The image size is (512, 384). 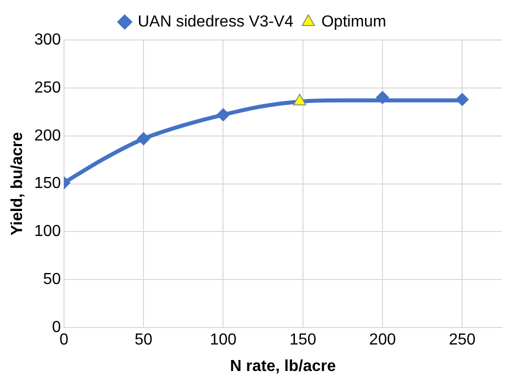 I want to click on y-tick-label: 300, so click(x=47, y=39).